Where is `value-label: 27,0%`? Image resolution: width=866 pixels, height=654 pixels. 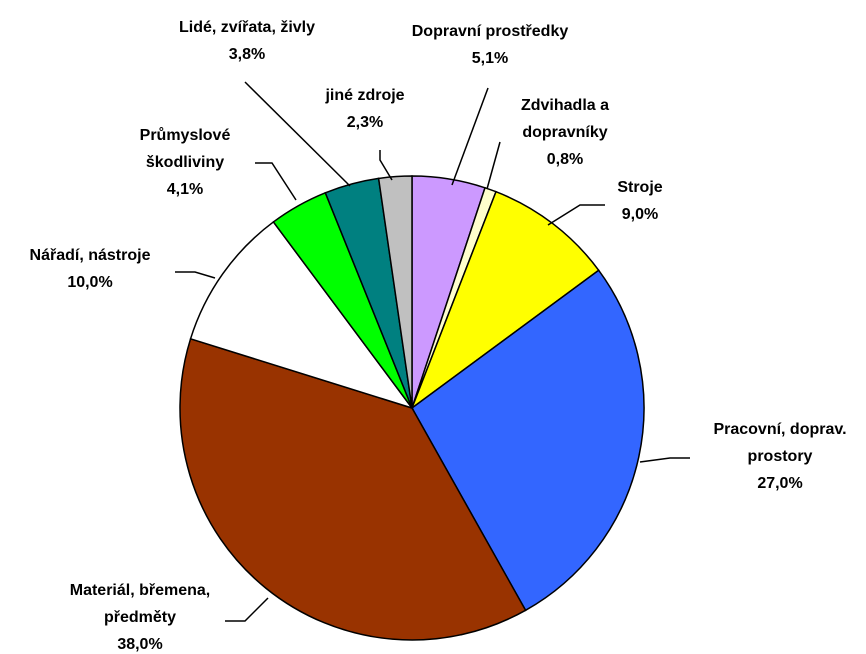
value-label: 27,0% is located at coordinates (779, 483).